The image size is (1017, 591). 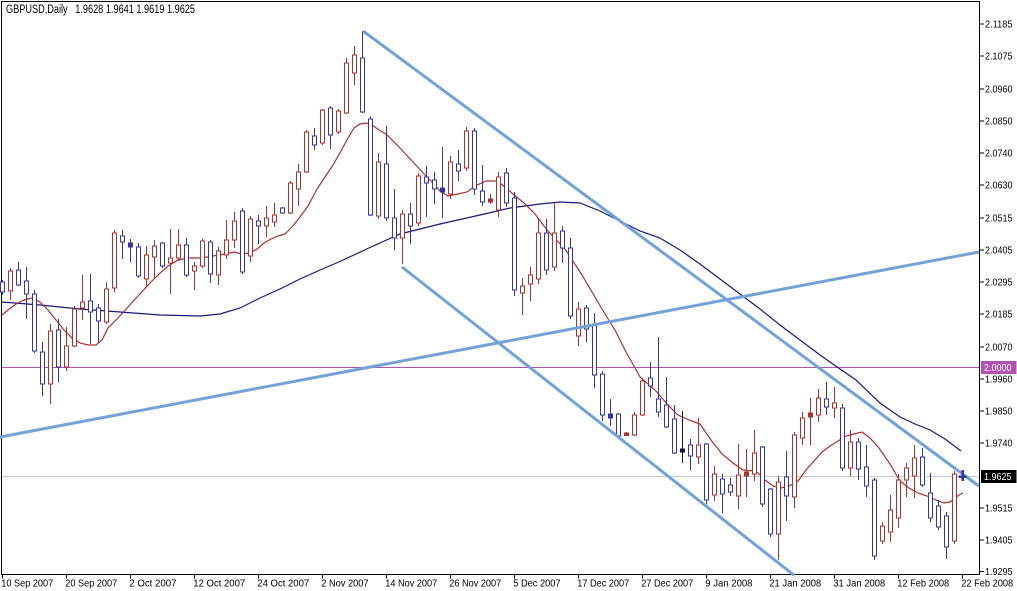 What do you see at coordinates (999, 572) in the screenshot?
I see `svg-text: 1.9295` at bounding box center [999, 572].